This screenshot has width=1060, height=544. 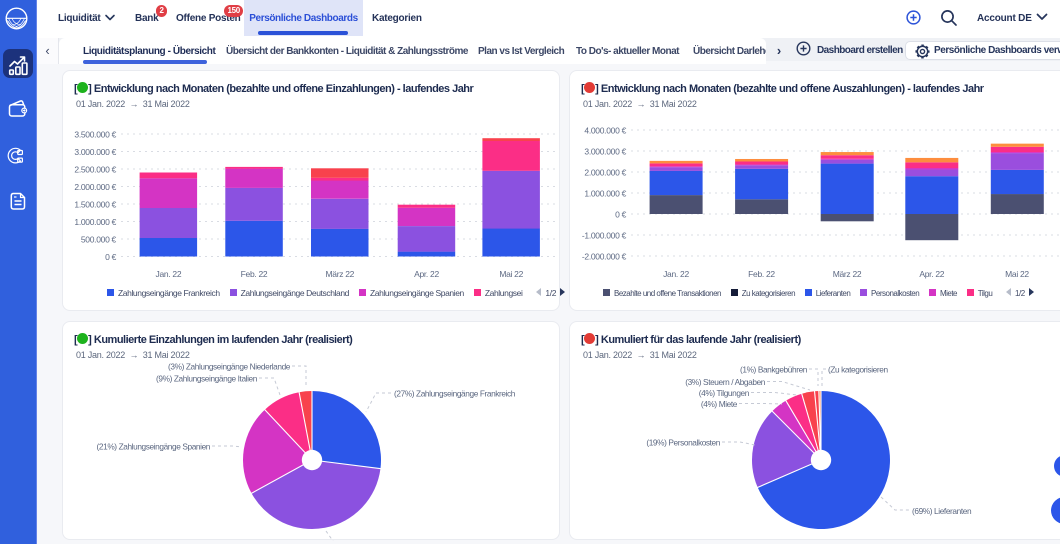 What do you see at coordinates (207, 379) in the screenshot?
I see `svg-text: (9%) Zahlungseingänge Italien` at bounding box center [207, 379].